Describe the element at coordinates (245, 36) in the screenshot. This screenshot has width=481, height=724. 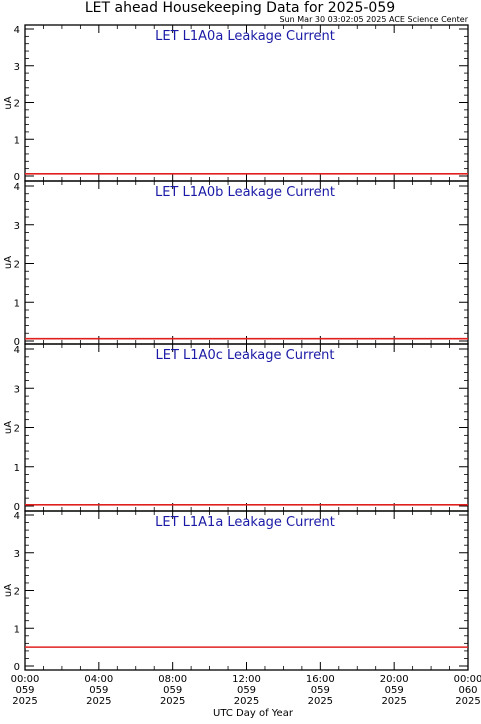
I see `panel-title: LET L1A0a Leakage Current` at that location.